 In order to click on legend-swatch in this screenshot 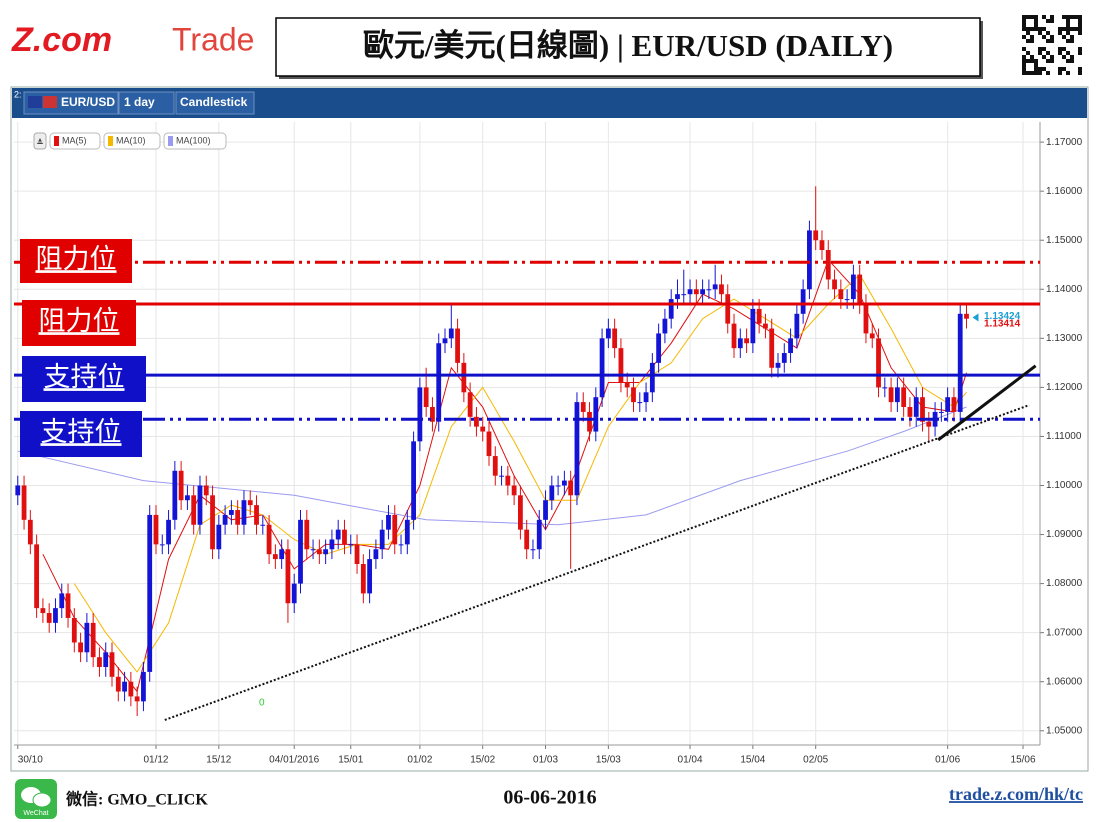, I will do `click(56, 141)`.